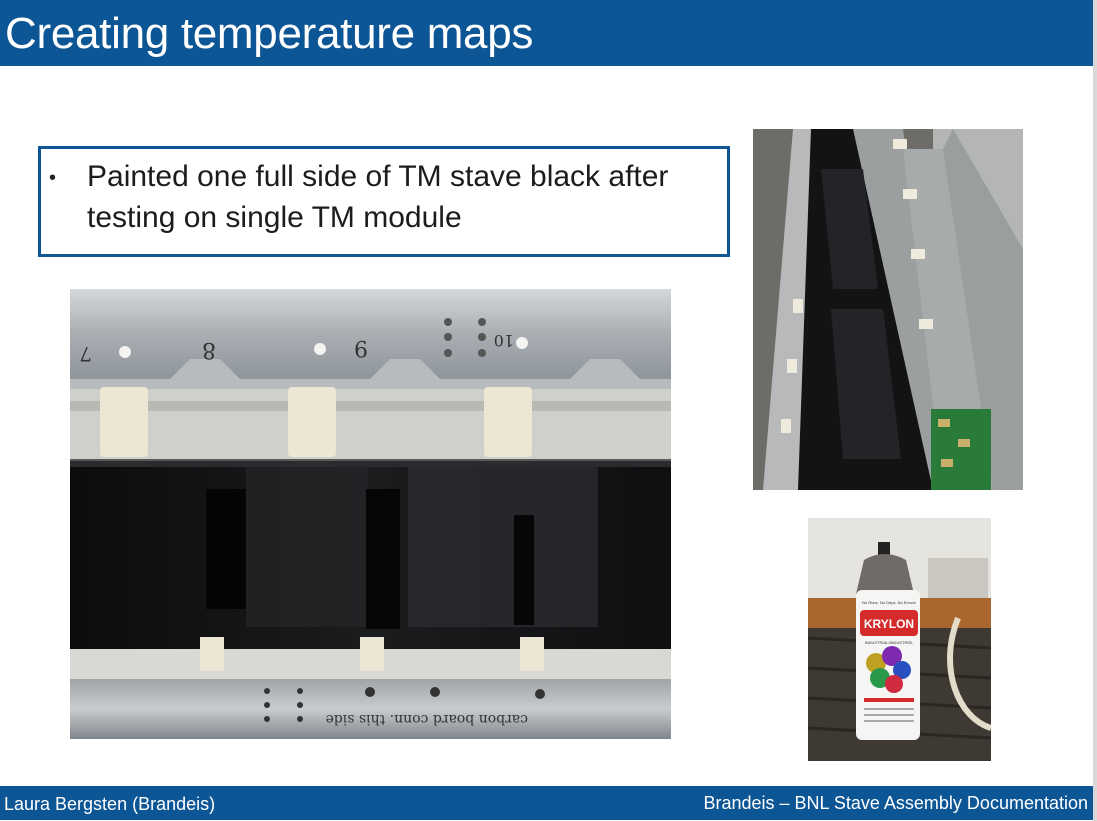 This screenshot has height=821, width=1097. Describe the element at coordinates (85, 354) in the screenshot. I see `handwriting-7: 7` at that location.